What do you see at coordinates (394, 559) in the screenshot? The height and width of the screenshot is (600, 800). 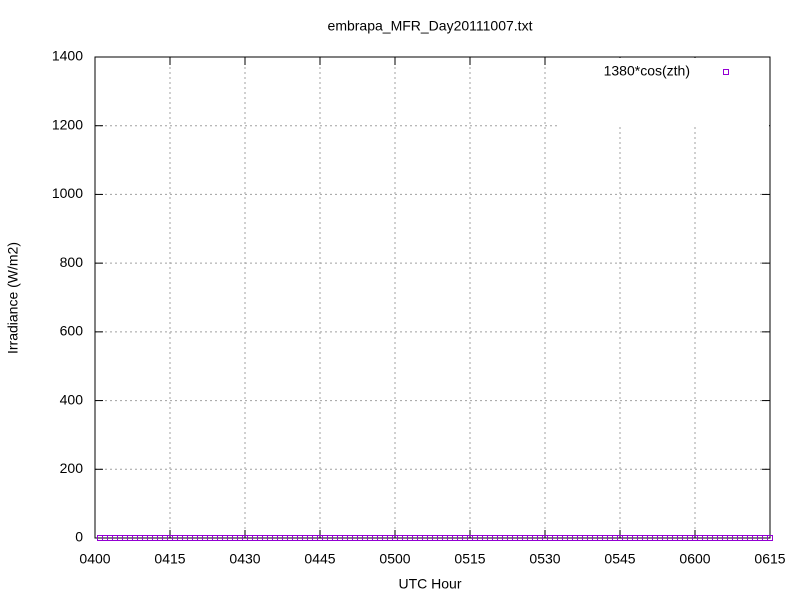 I see `x-tick-label: 0500` at bounding box center [394, 559].